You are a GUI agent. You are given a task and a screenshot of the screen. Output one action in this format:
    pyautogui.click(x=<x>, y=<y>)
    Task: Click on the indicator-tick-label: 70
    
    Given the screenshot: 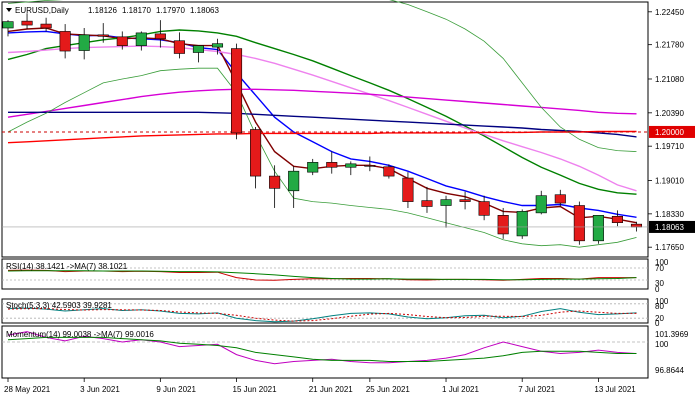 What is the action you would take?
    pyautogui.click(x=659, y=268)
    